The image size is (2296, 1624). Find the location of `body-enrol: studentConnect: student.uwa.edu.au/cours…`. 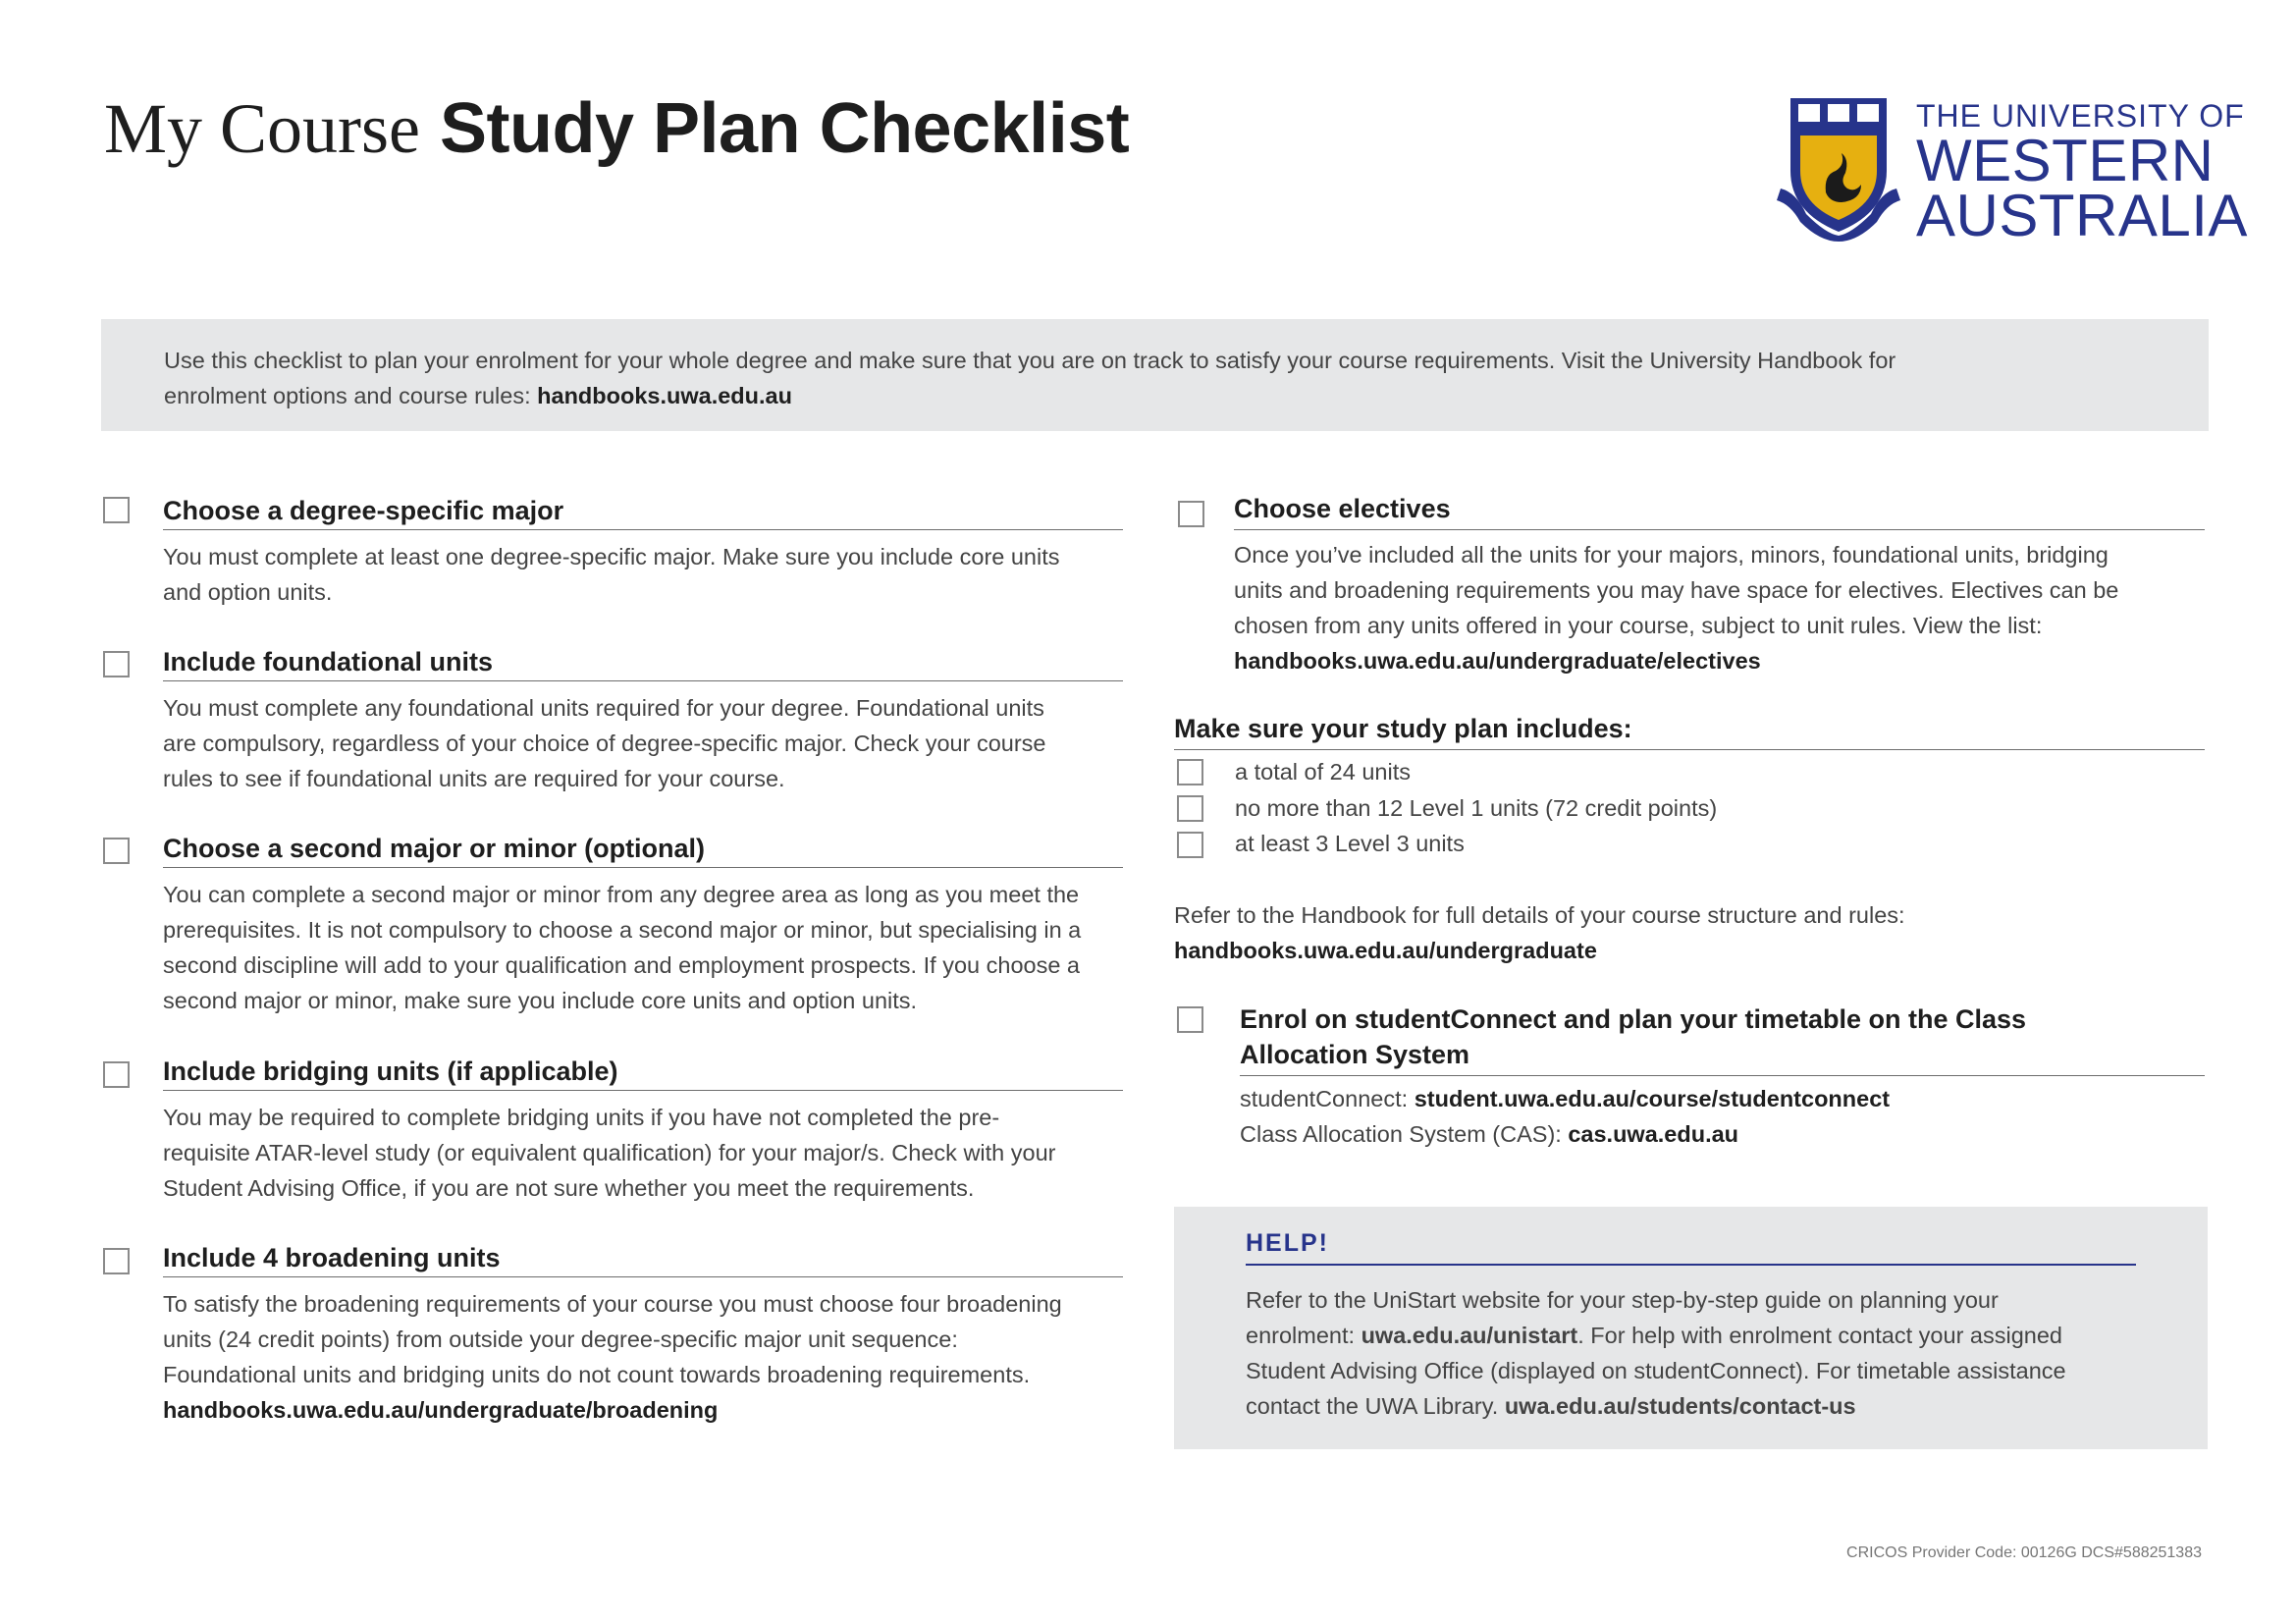

body-enrol: studentConnect: student.uwa.edu.au/cours… is located at coordinates (1565, 1116).